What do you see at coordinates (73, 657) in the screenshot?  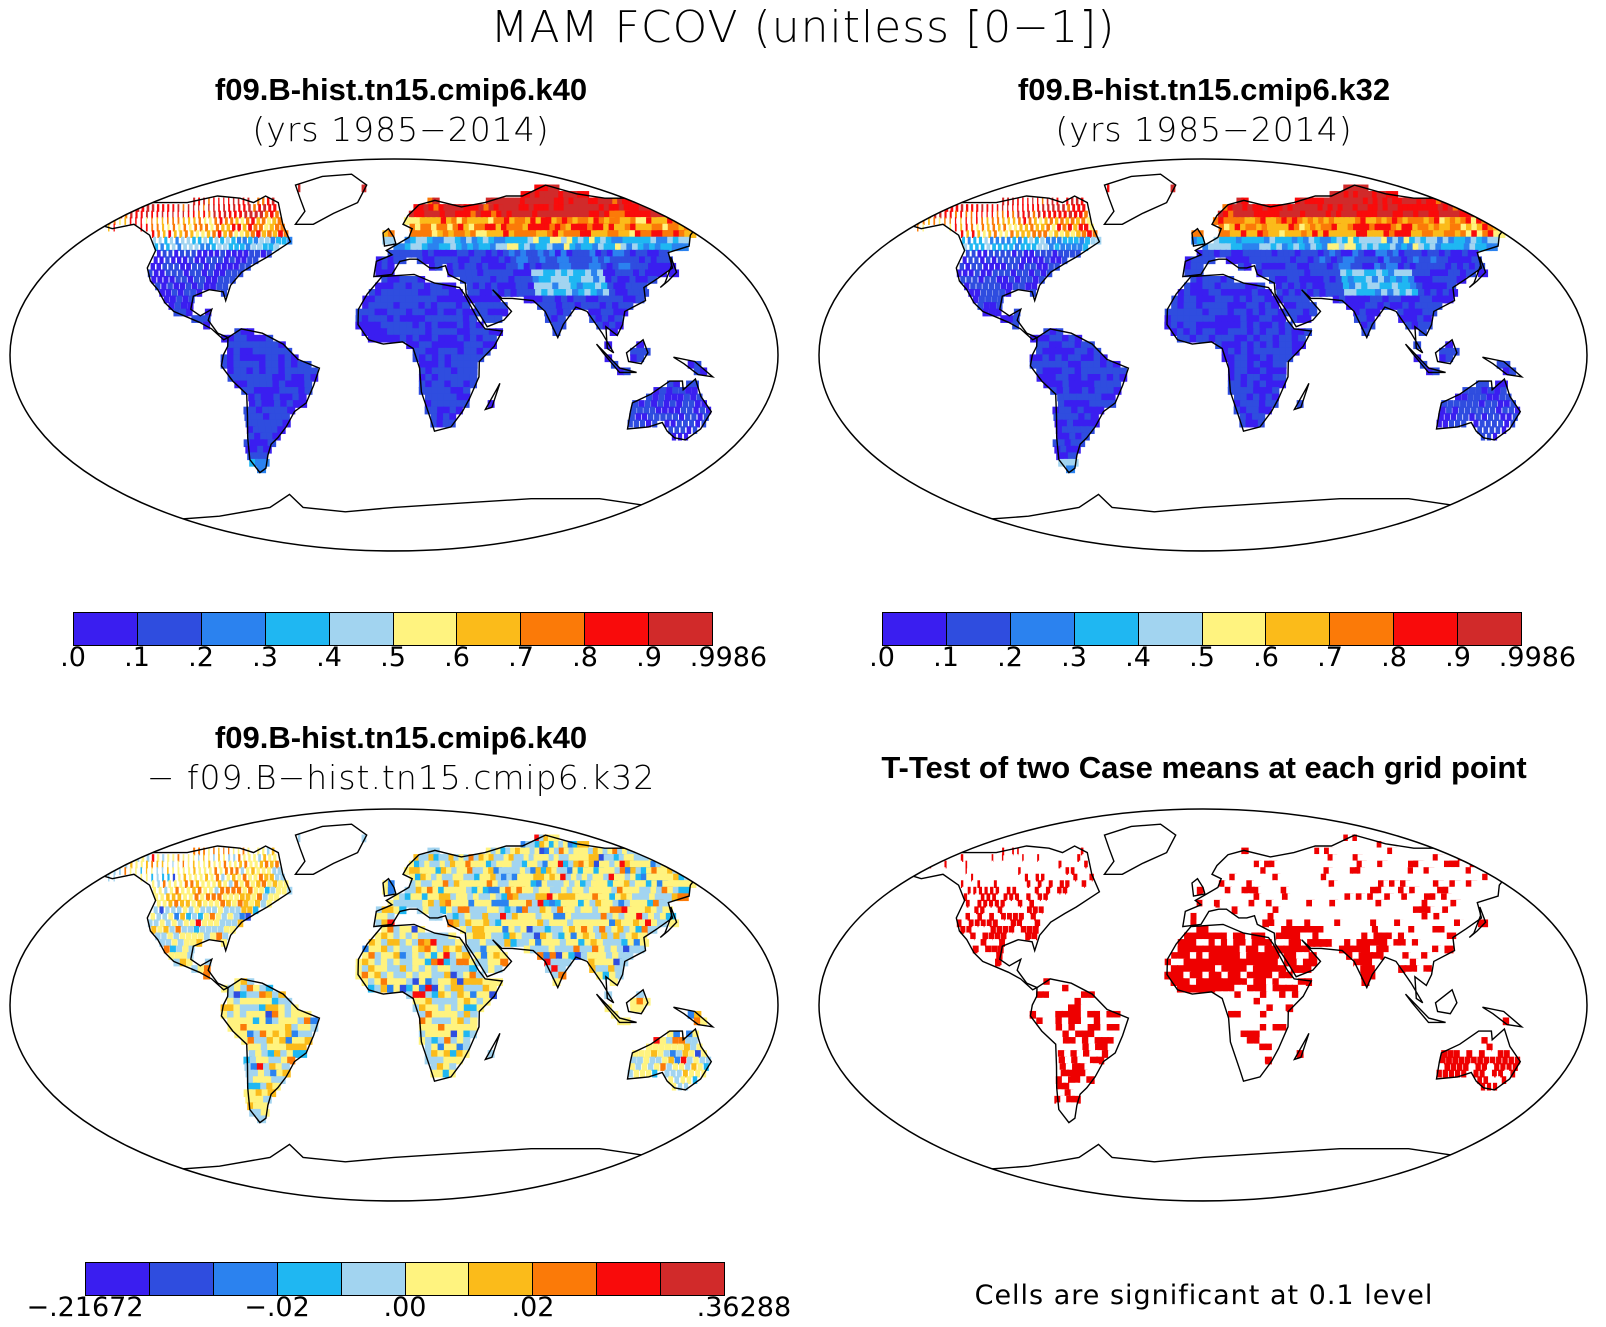 I see `colorbar-tick-label: .0` at bounding box center [73, 657].